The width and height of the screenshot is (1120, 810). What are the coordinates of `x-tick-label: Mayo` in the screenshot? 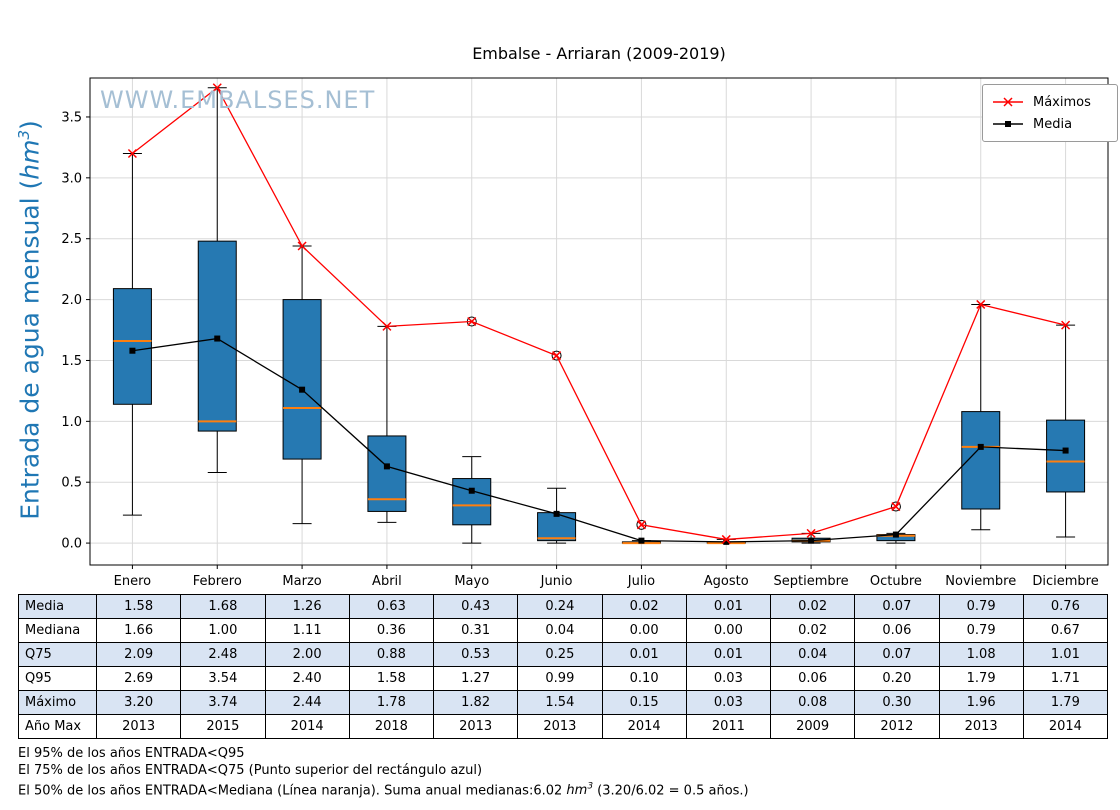 It's located at (471, 581).